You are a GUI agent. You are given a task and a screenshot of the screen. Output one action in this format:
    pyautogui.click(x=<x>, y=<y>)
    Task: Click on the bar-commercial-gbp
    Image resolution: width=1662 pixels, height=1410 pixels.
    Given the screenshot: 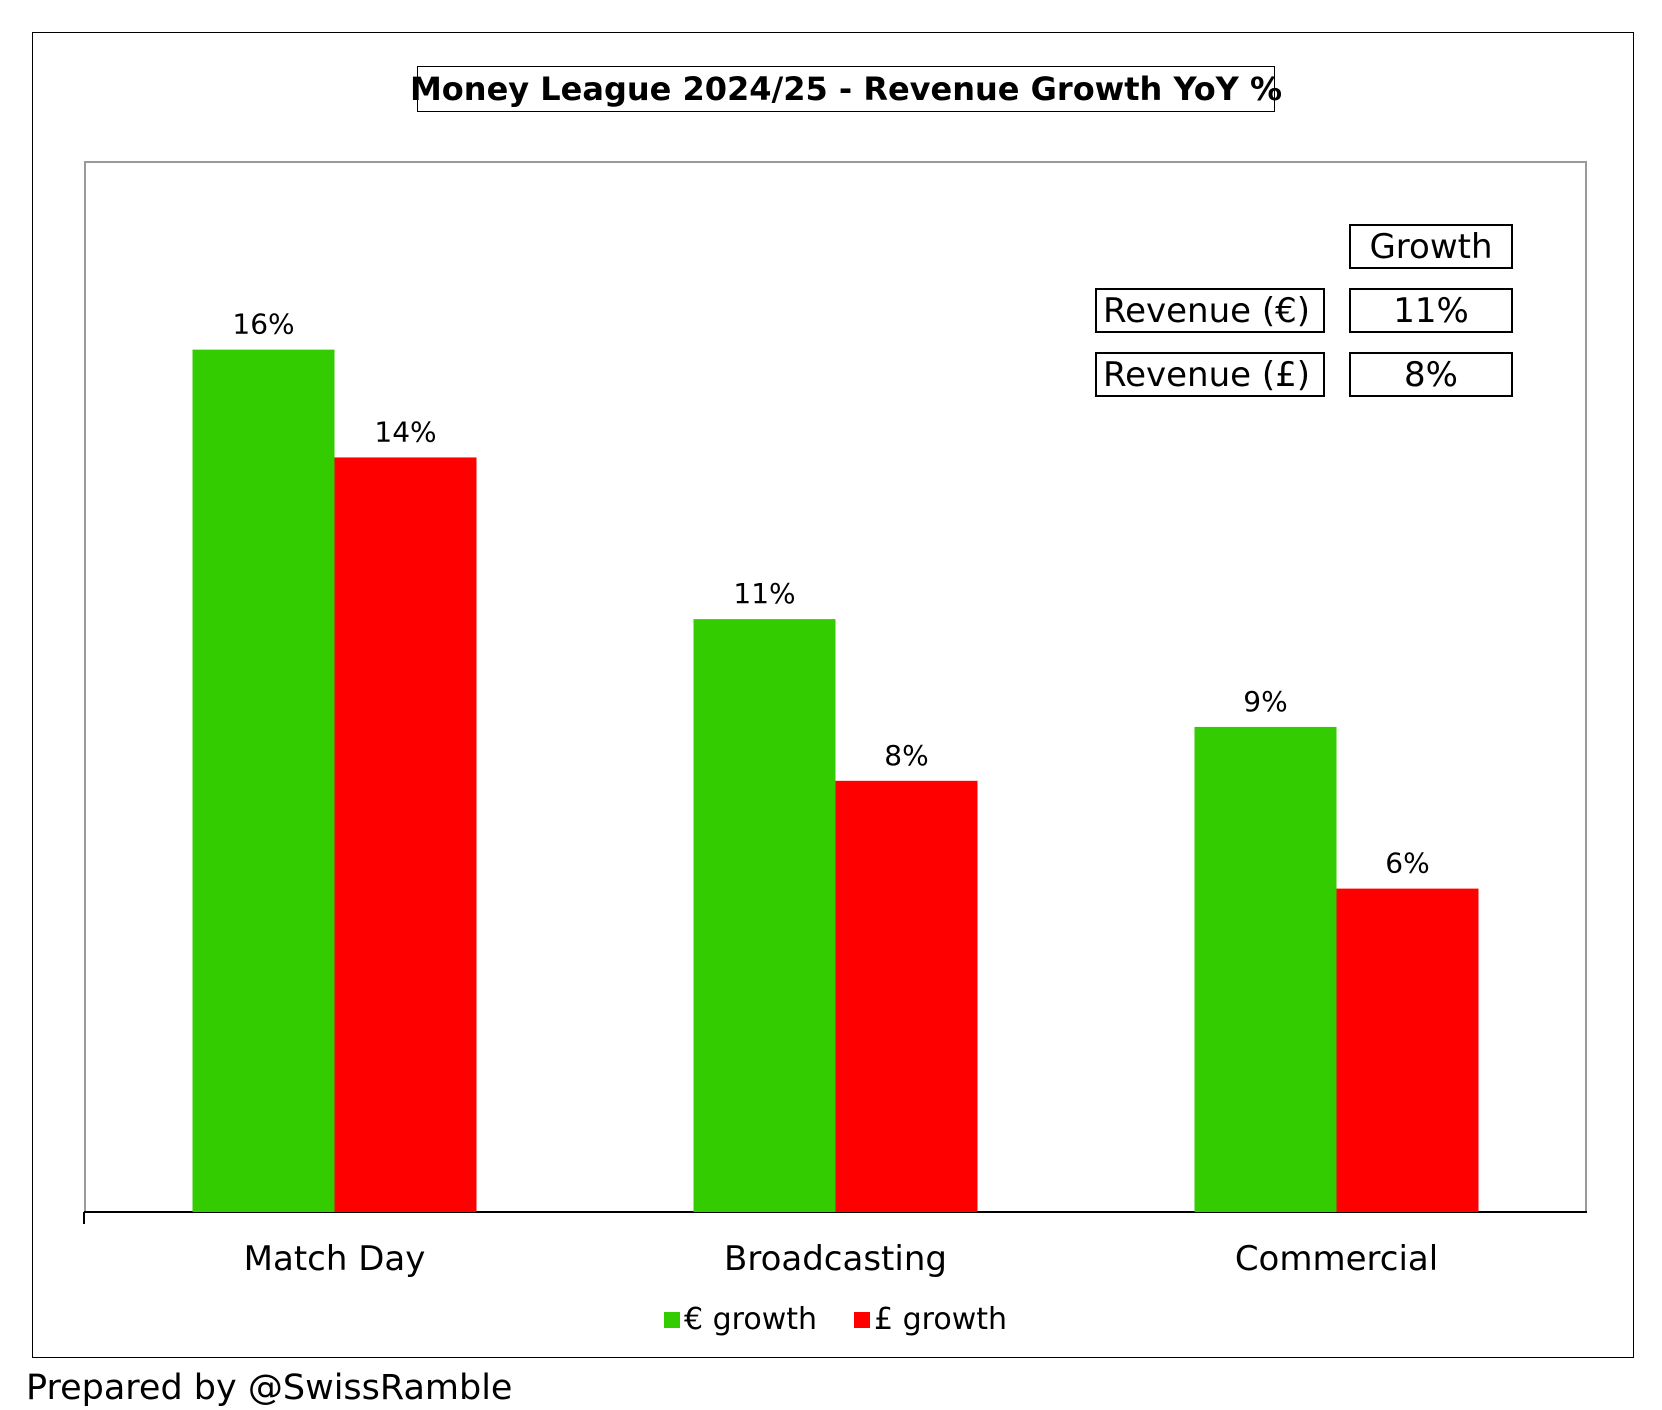 What is the action you would take?
    pyautogui.click(x=1407, y=1050)
    